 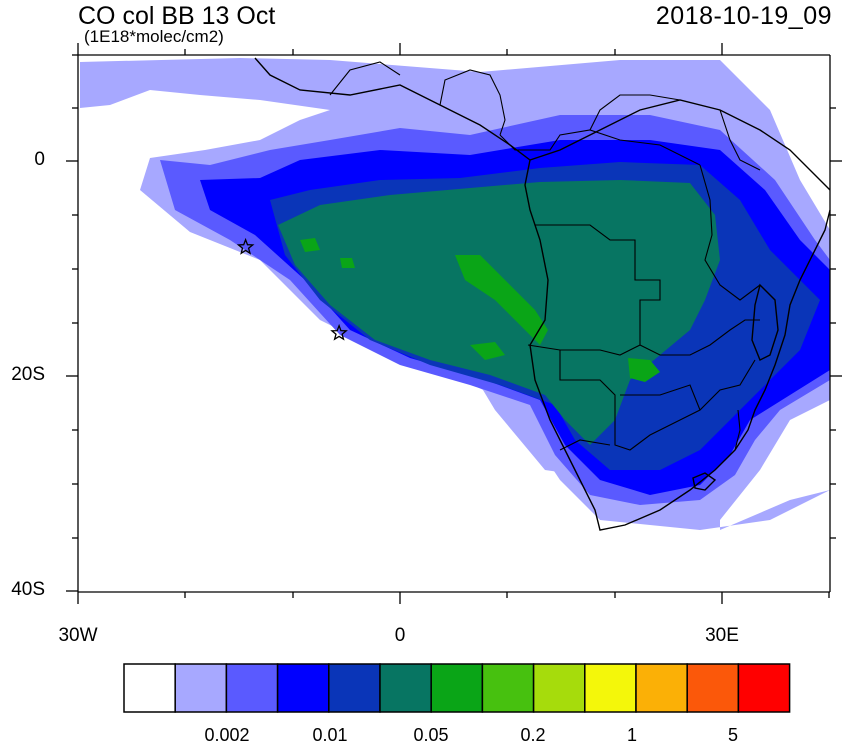 I want to click on colorbar, so click(x=457, y=688).